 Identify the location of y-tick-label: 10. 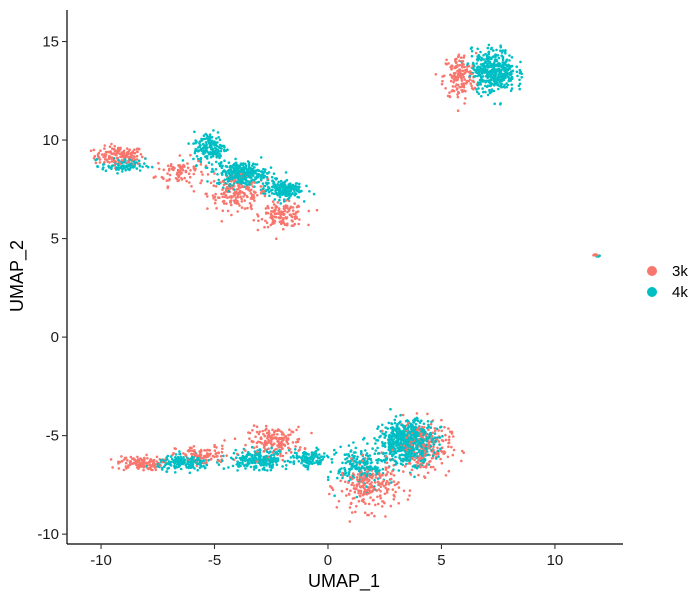
(50, 140).